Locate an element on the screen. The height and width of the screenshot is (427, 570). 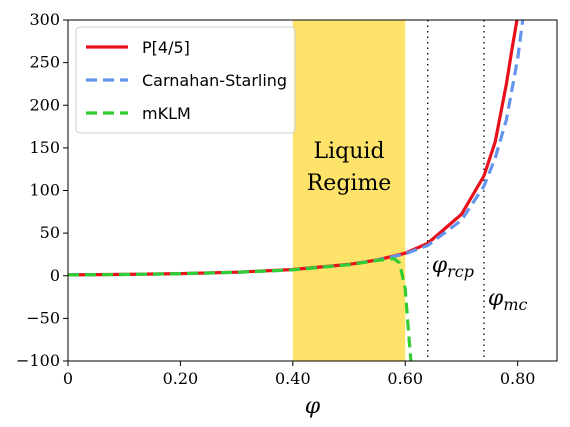
legend: P[4/5] Carnahan-Starling mKLM is located at coordinates (185, 80).